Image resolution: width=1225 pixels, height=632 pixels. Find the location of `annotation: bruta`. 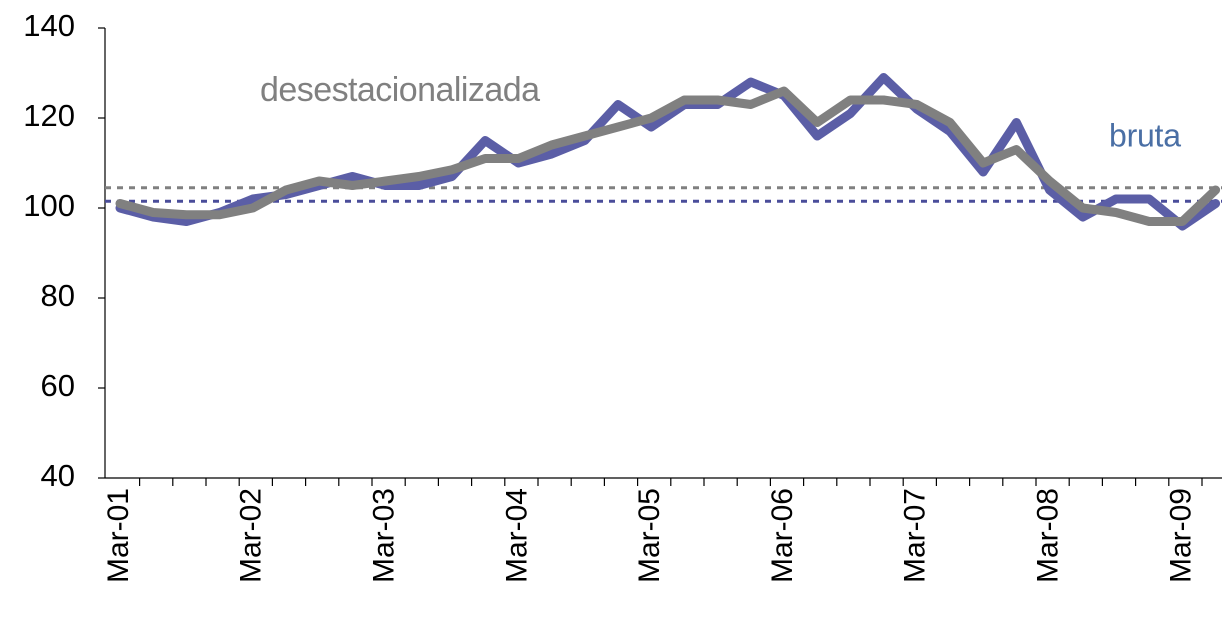

annotation: bruta is located at coordinates (1145, 135).